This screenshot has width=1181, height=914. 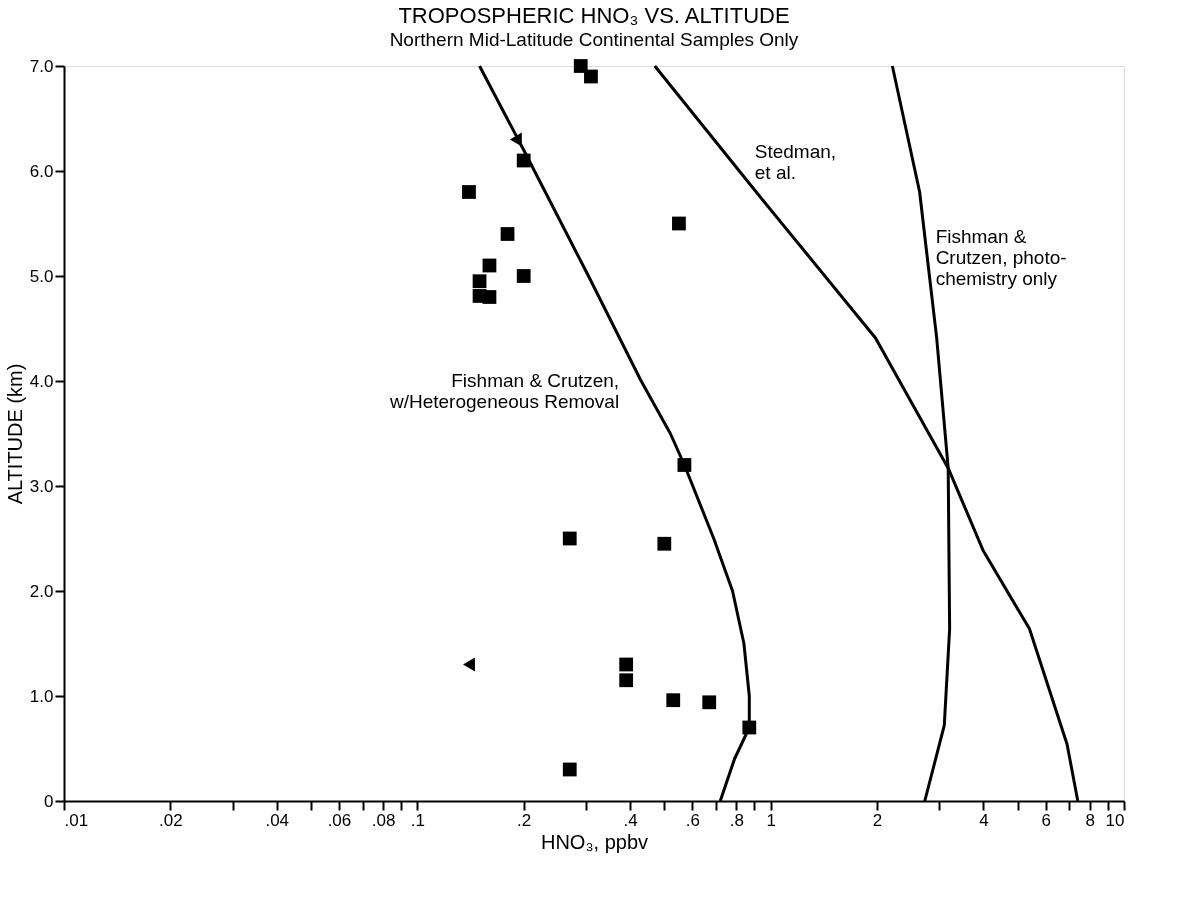 I want to click on y-tick-label: 0, so click(x=49, y=801).